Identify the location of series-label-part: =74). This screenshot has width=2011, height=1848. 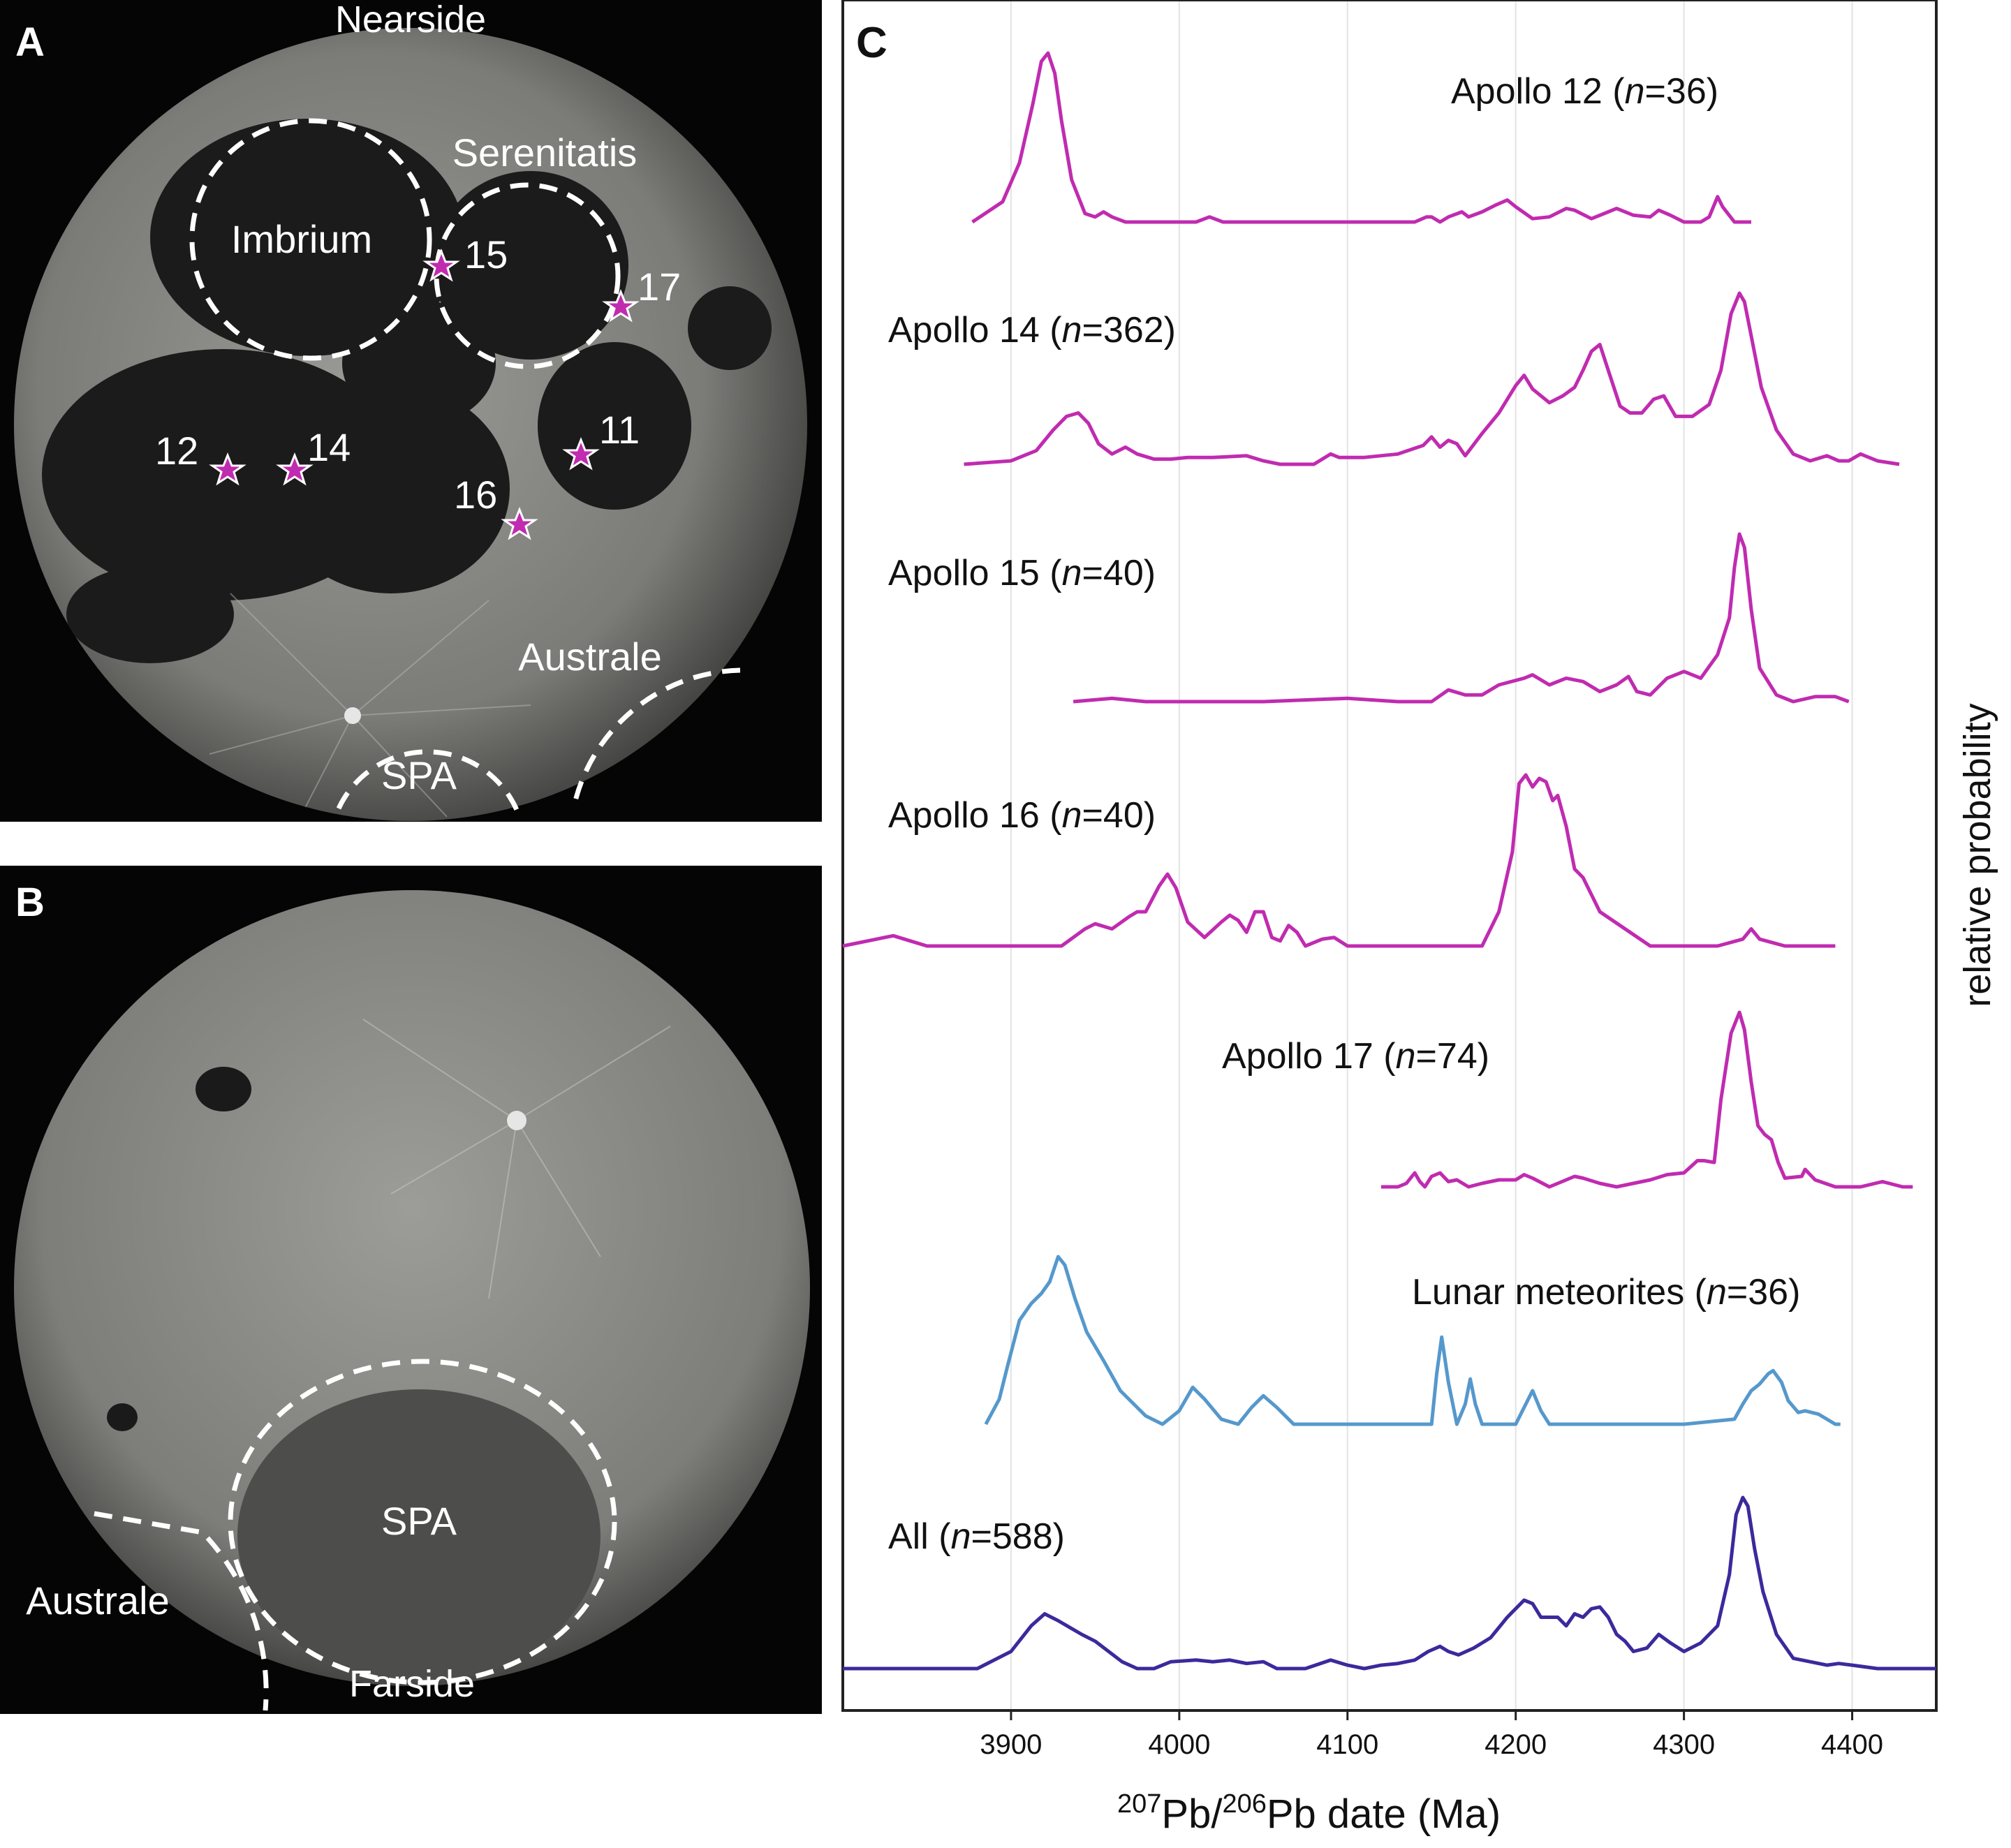
(1453, 1056).